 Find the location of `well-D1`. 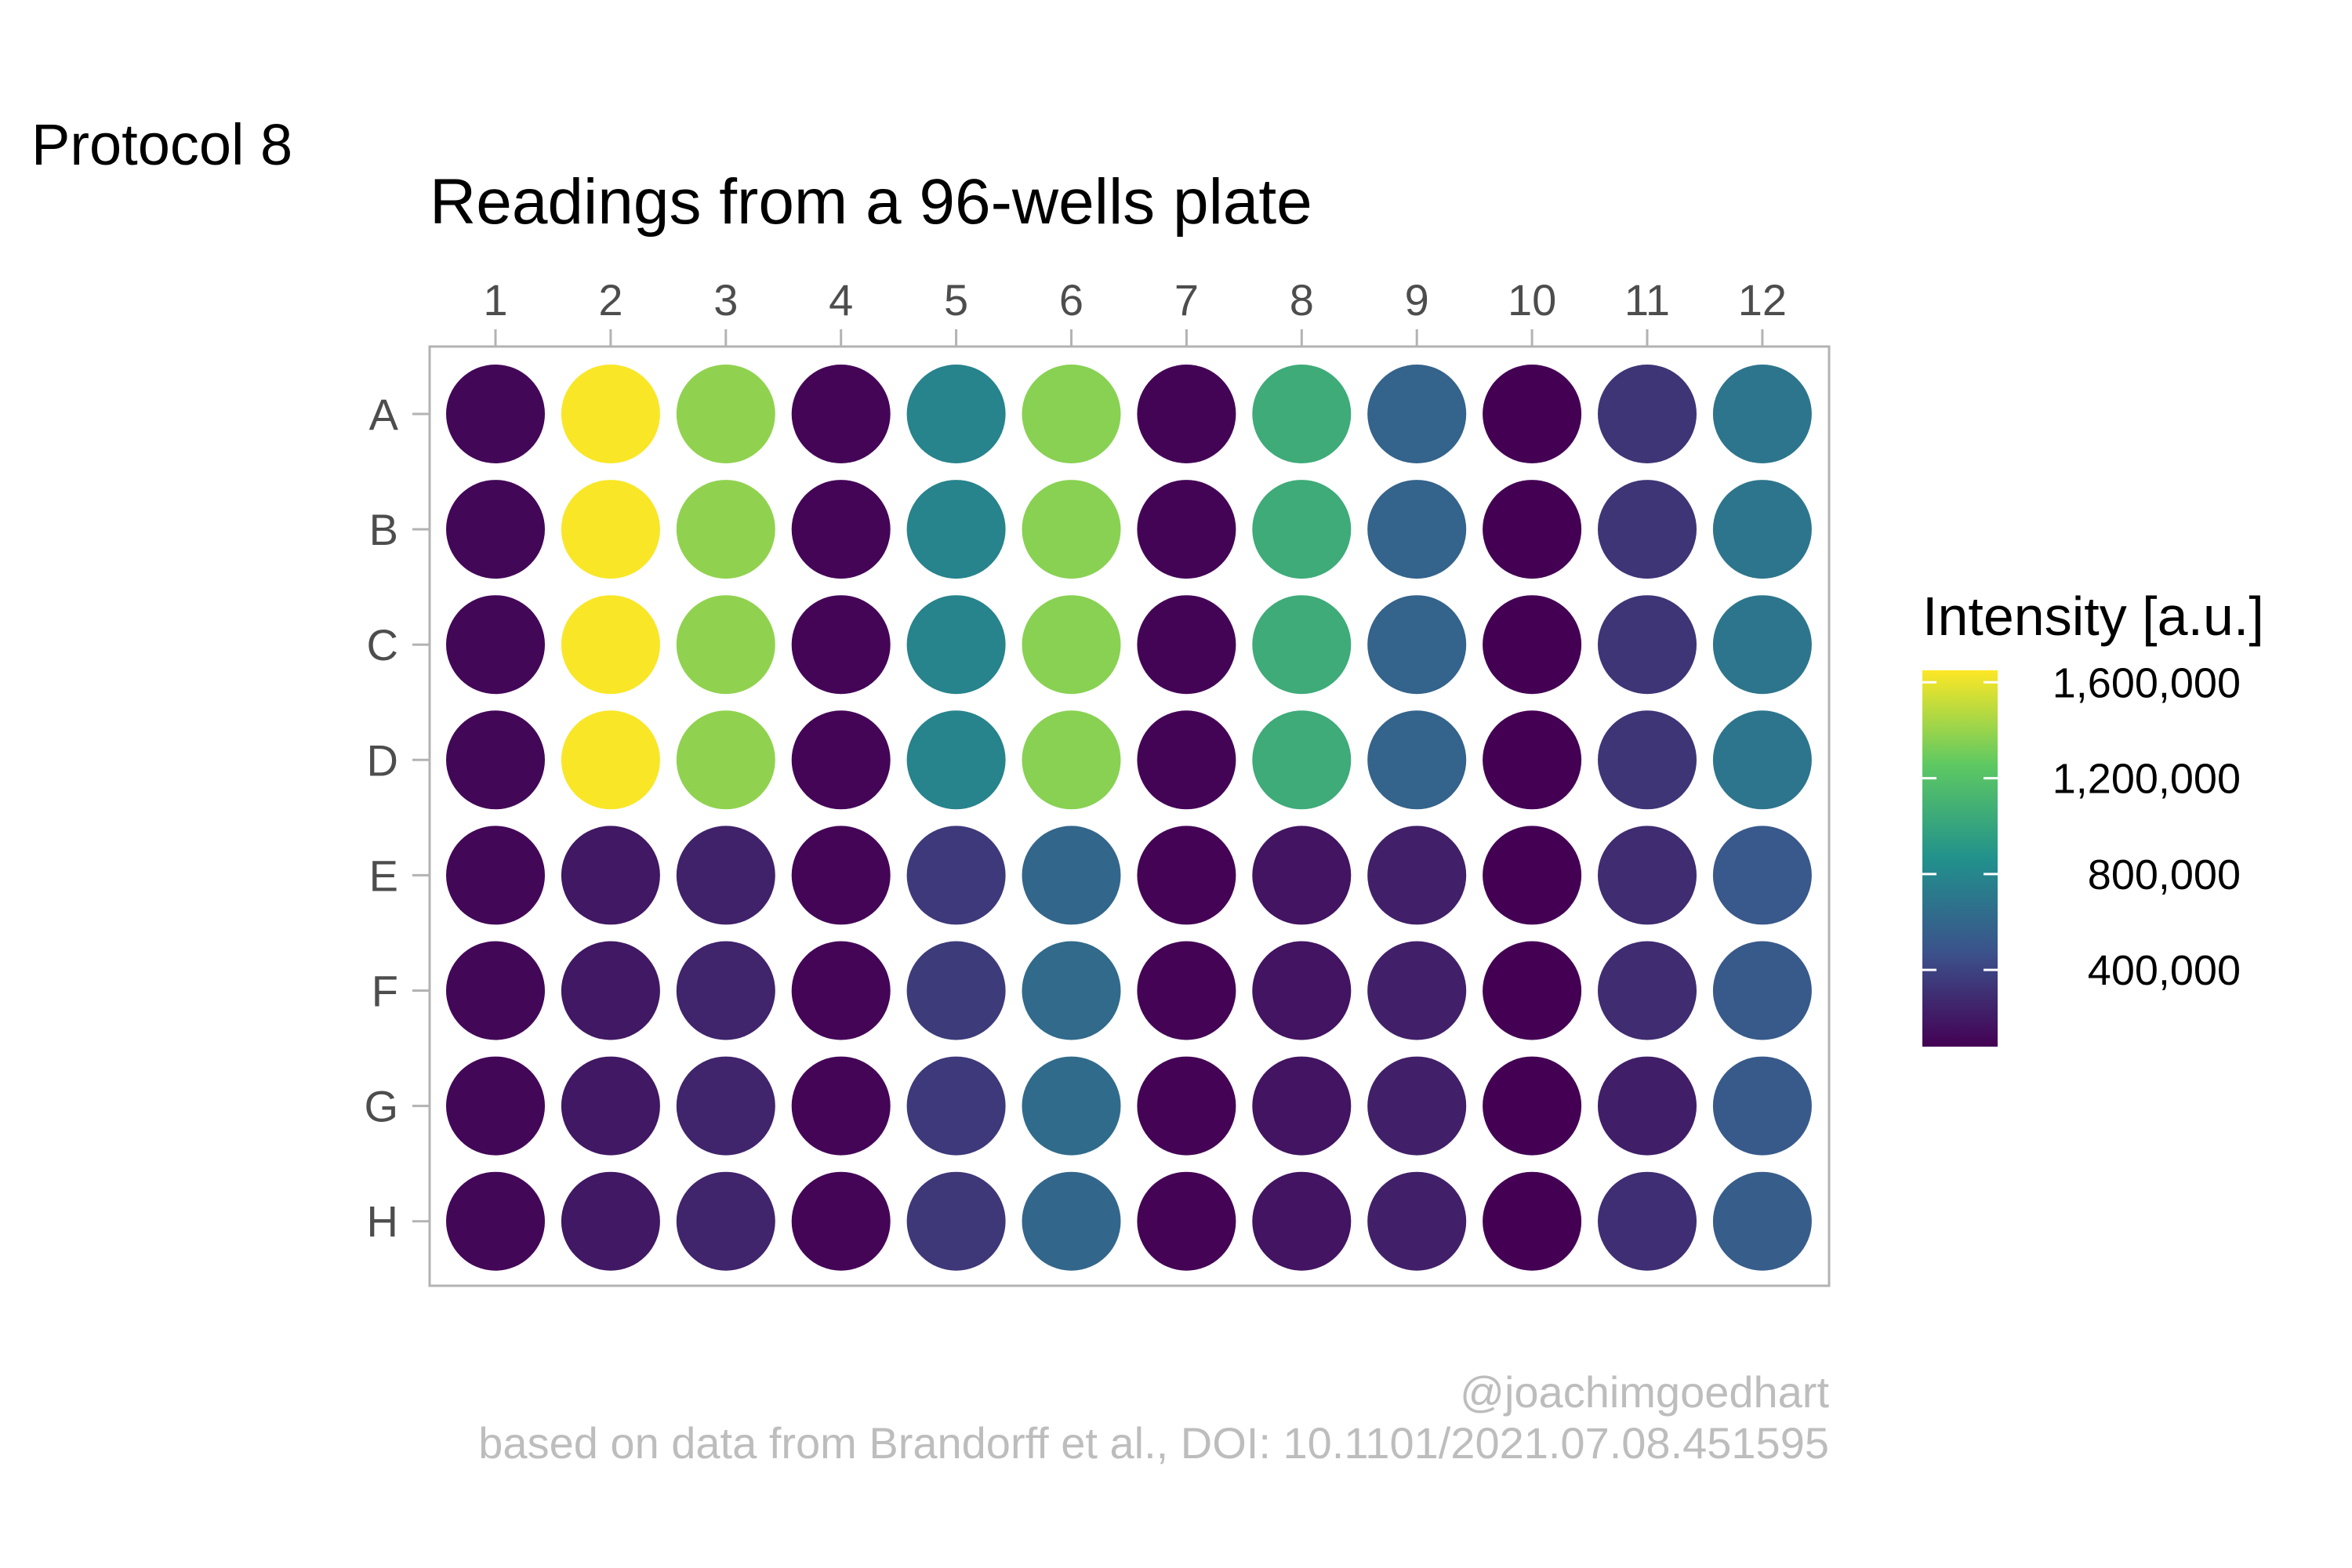

well-D1 is located at coordinates (495, 760).